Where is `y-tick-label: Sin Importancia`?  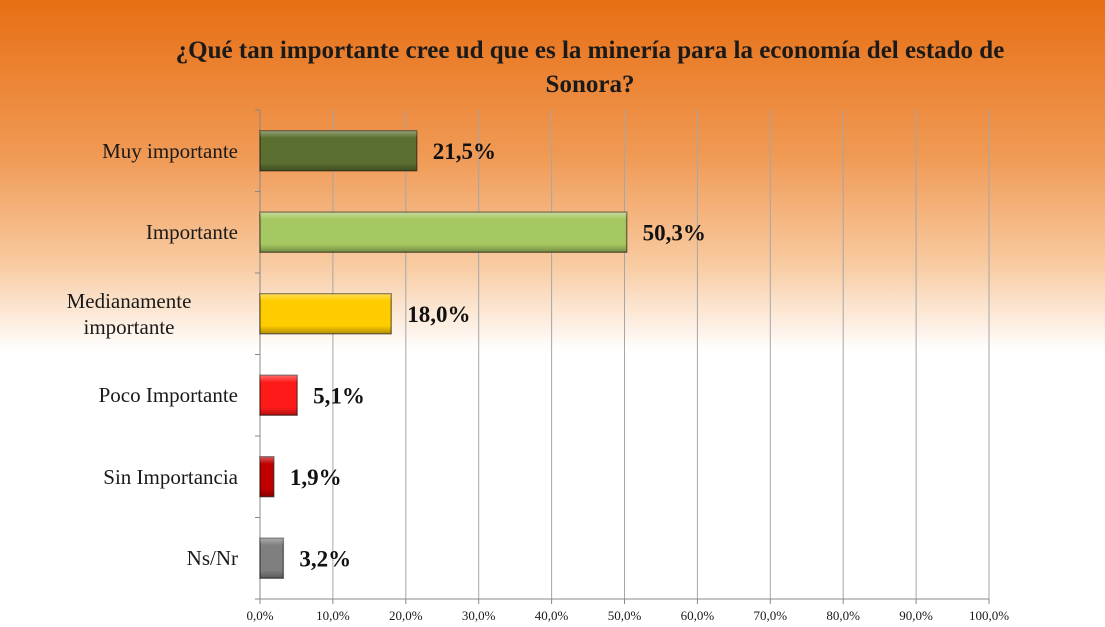 y-tick-label: Sin Importancia is located at coordinates (129, 477).